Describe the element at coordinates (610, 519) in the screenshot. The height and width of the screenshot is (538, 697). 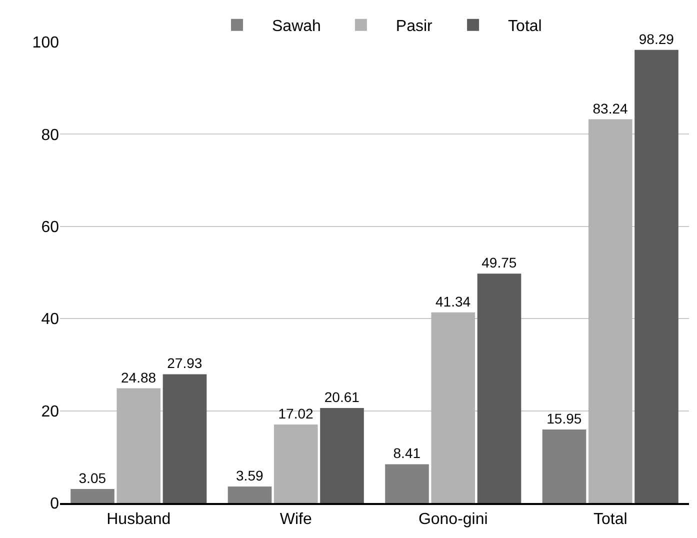
I see `x-tick-label: Total` at that location.